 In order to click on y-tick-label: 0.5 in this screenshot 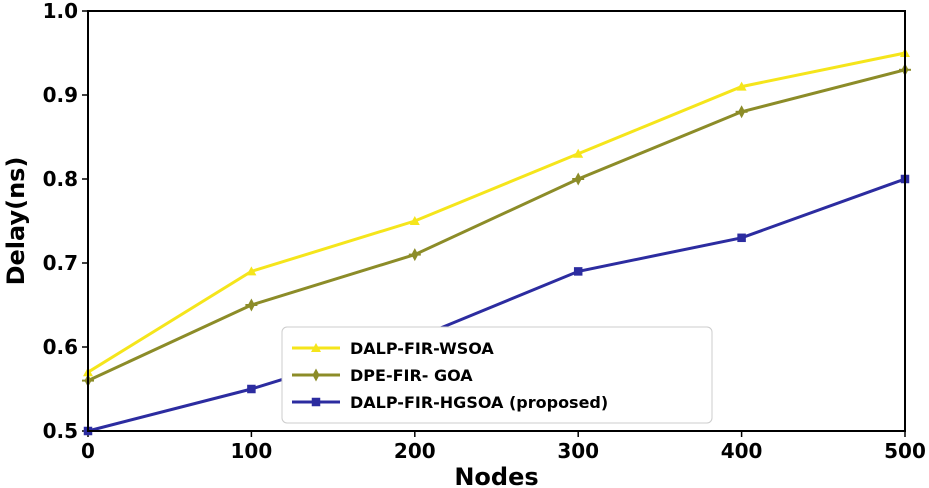, I will do `click(60, 431)`.